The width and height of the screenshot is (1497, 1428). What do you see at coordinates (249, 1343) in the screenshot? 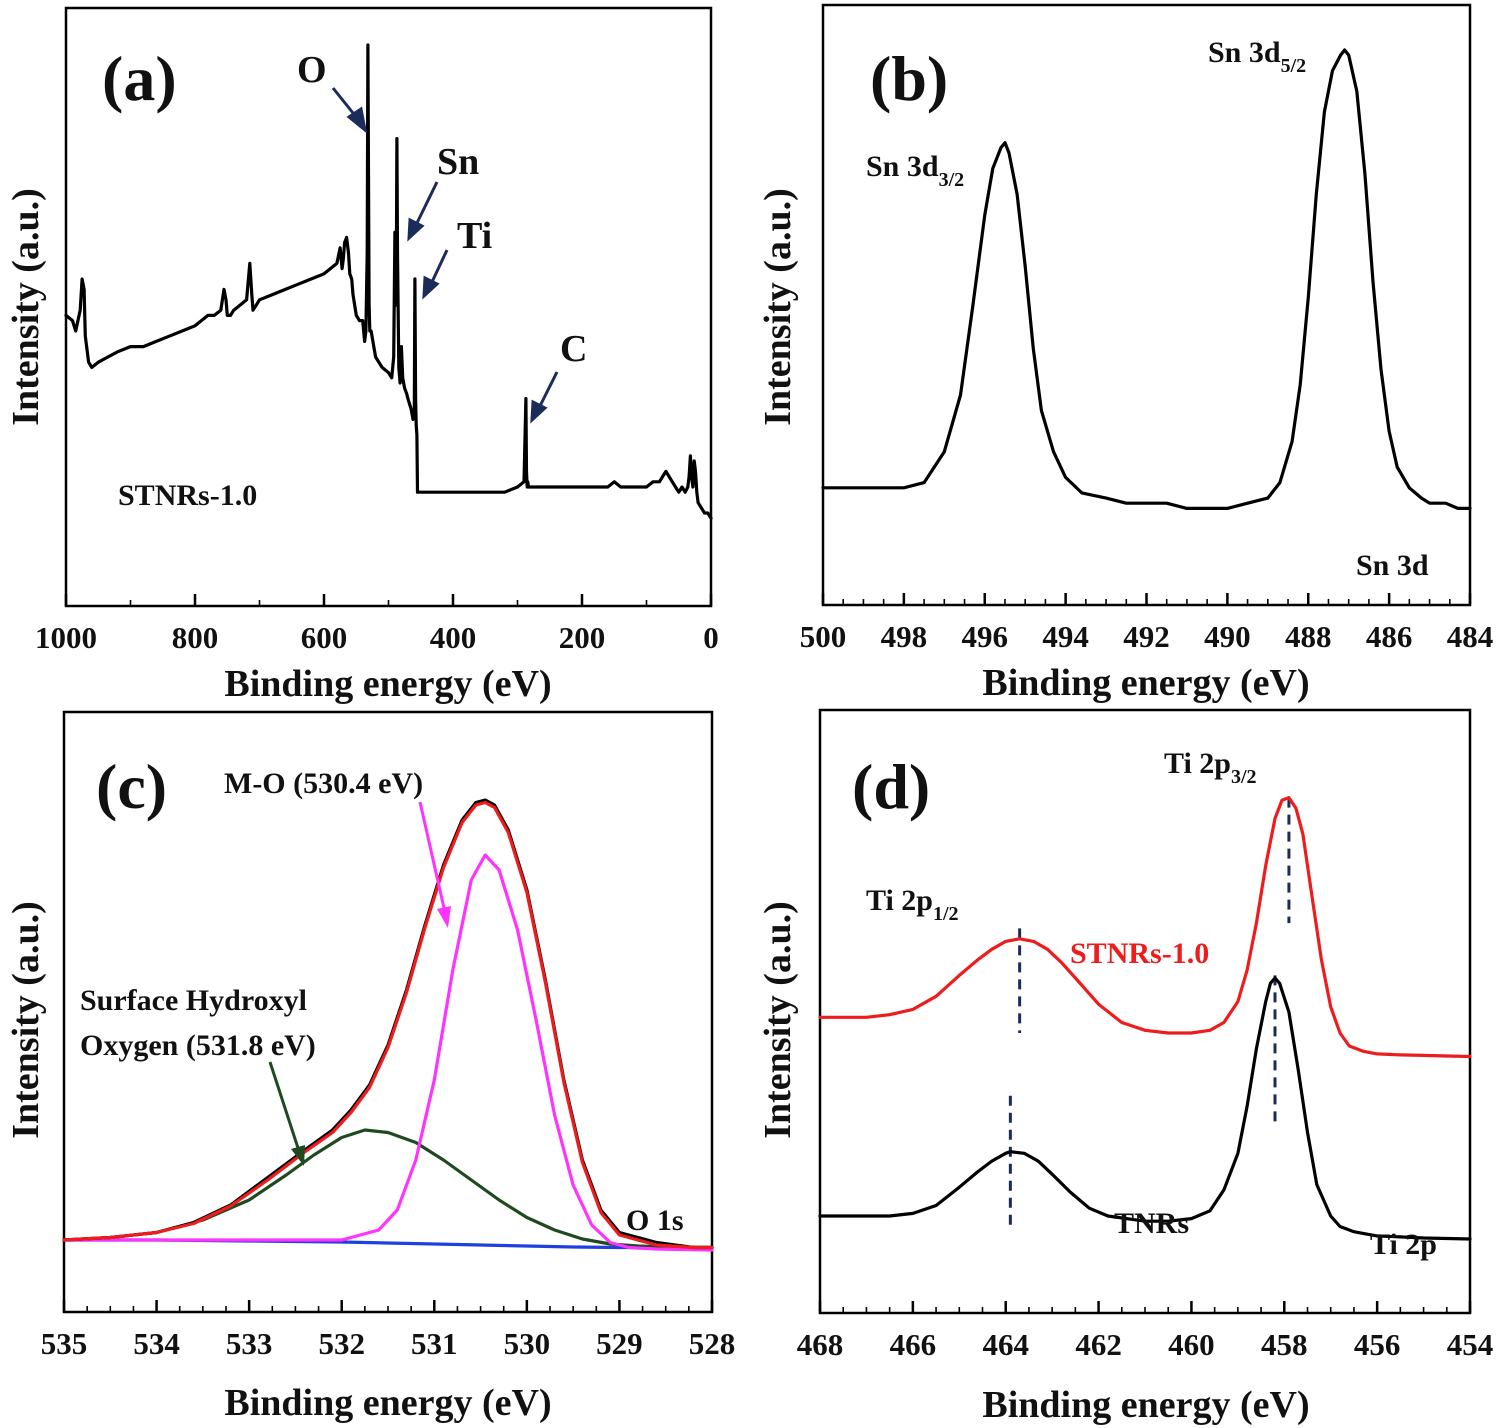
I see `panel-c-tick-label: 533` at bounding box center [249, 1343].